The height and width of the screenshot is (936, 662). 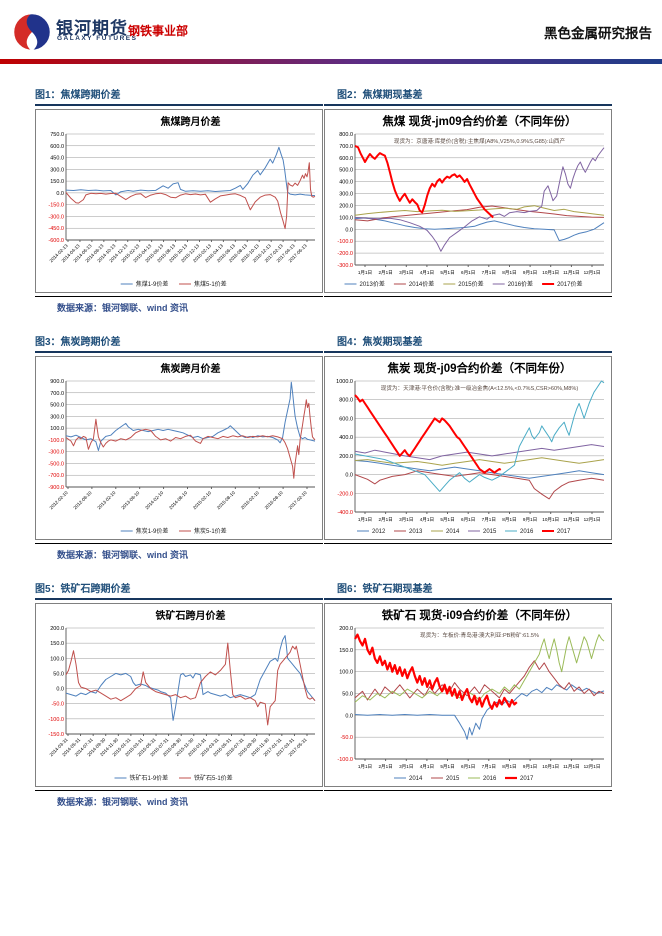 I want to click on figure-6-caption: 图6：铁矿石期现基差, so click(x=468, y=590).